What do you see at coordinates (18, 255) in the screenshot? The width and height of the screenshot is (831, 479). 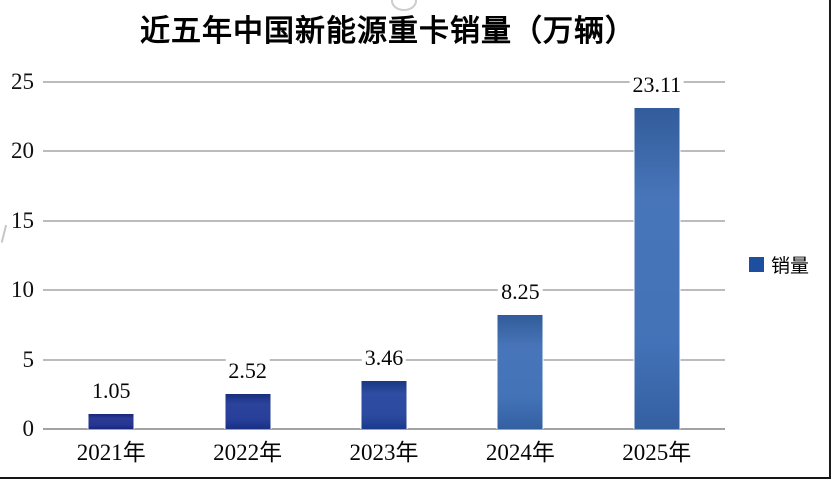 I see `y-axis: 0 5 10 15 20 25` at bounding box center [18, 255].